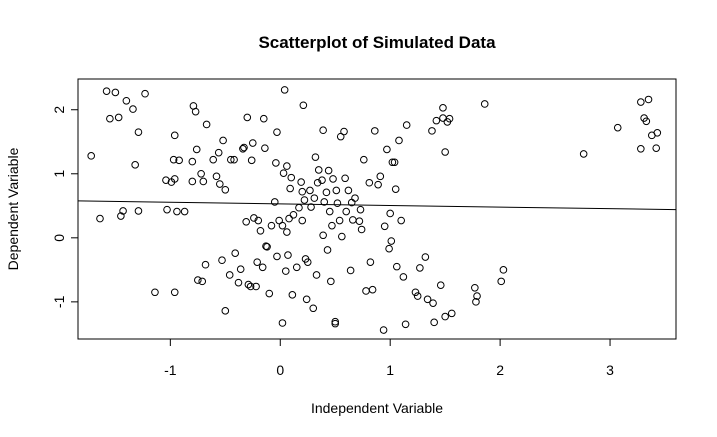  I want to click on x-tick-label: -1, so click(170, 370).